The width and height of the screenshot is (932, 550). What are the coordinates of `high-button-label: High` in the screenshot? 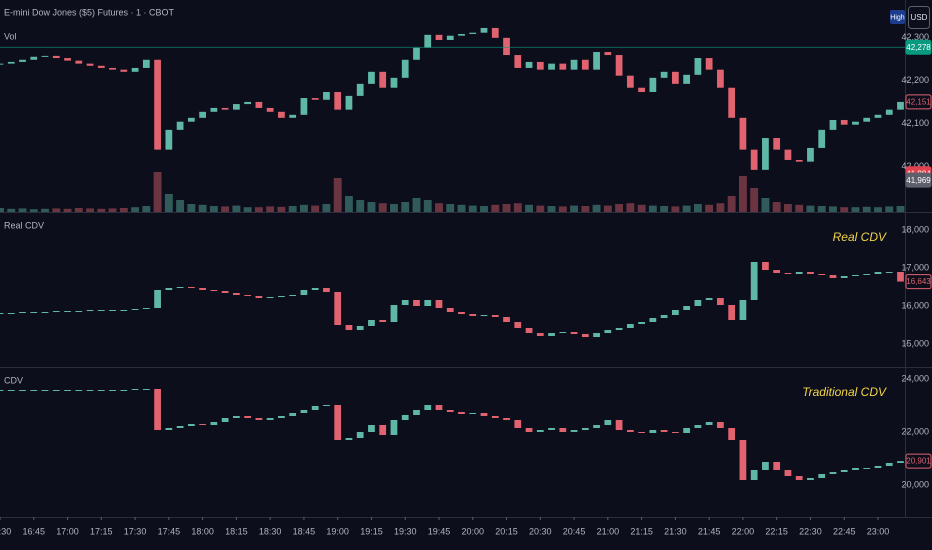 It's located at (897, 17).